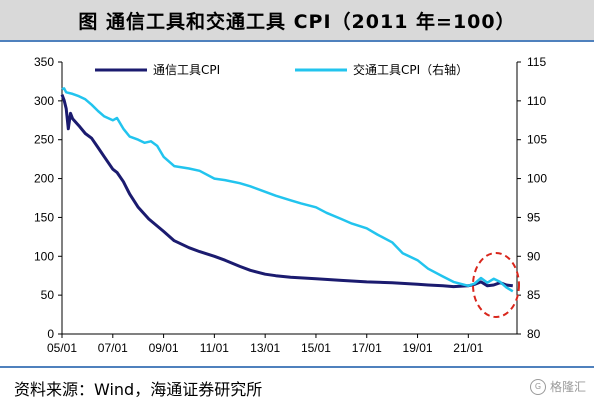 The image size is (594, 404). What do you see at coordinates (62, 348) in the screenshot?
I see `x-tick-label: 05/01` at bounding box center [62, 348].